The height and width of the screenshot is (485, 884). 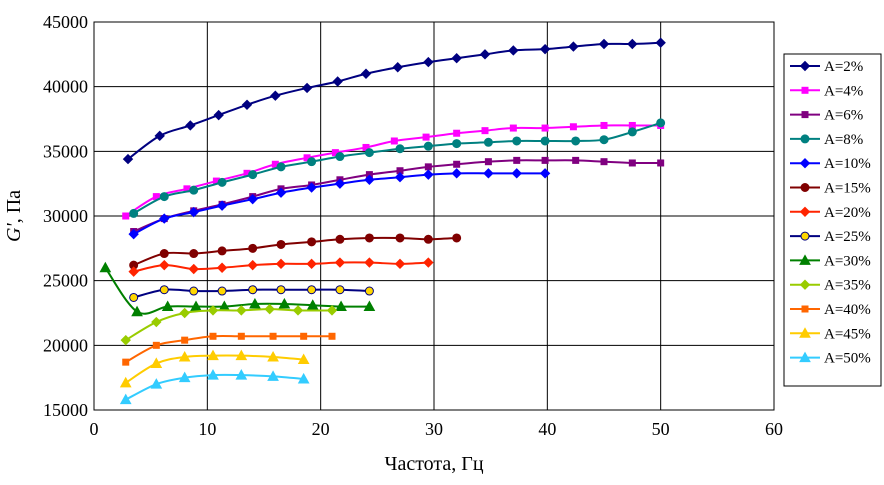 I want to click on y-tick-label: 35000, so click(x=65, y=151).